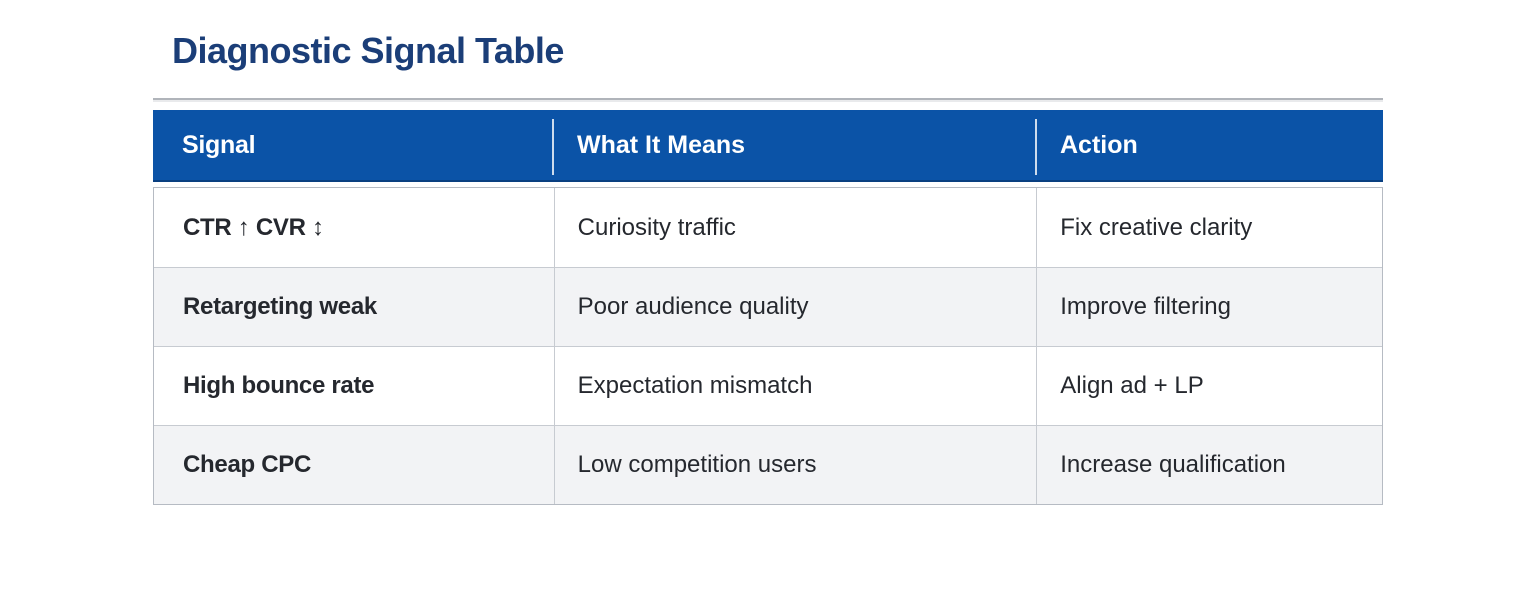 This screenshot has height=602, width=1536. Describe the element at coordinates (354, 386) in the screenshot. I see `cell-signal: High bounce rate` at that location.